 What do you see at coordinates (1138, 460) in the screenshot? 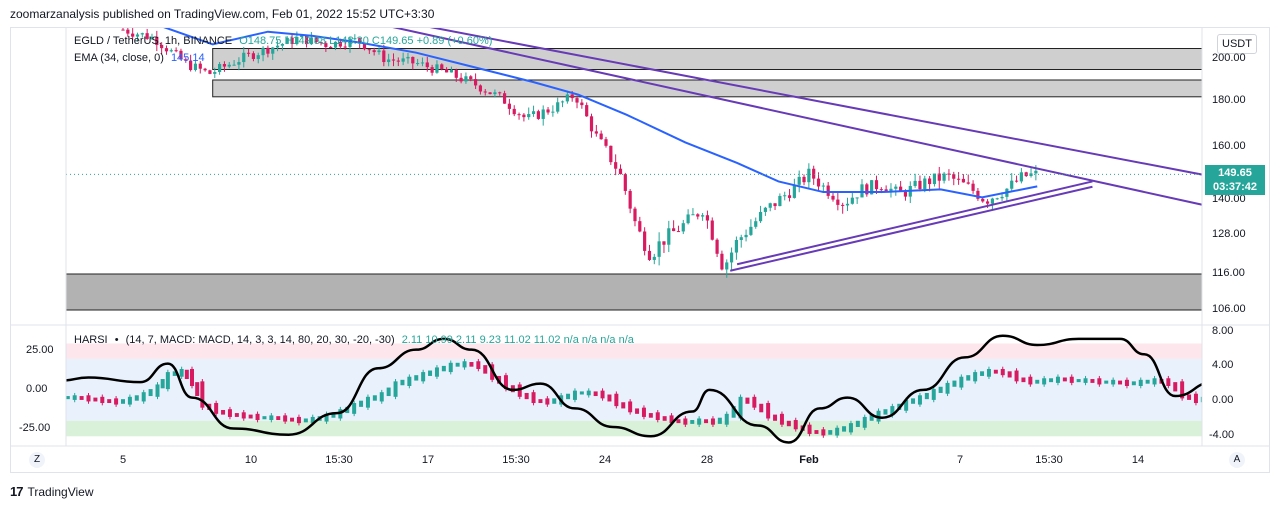
I see `time-tick-label: 14` at bounding box center [1138, 460].